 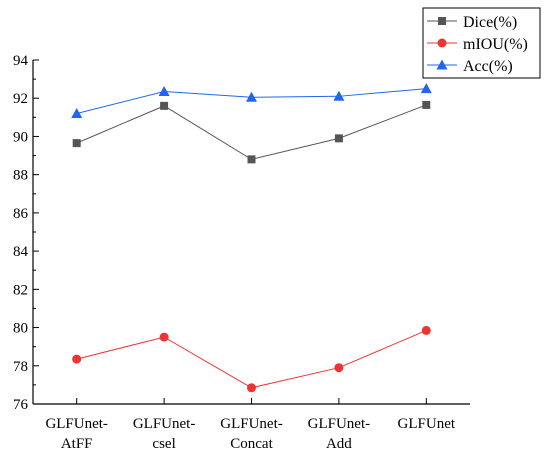 What do you see at coordinates (21, 61) in the screenshot?
I see `y-tick-label: 94` at bounding box center [21, 61].